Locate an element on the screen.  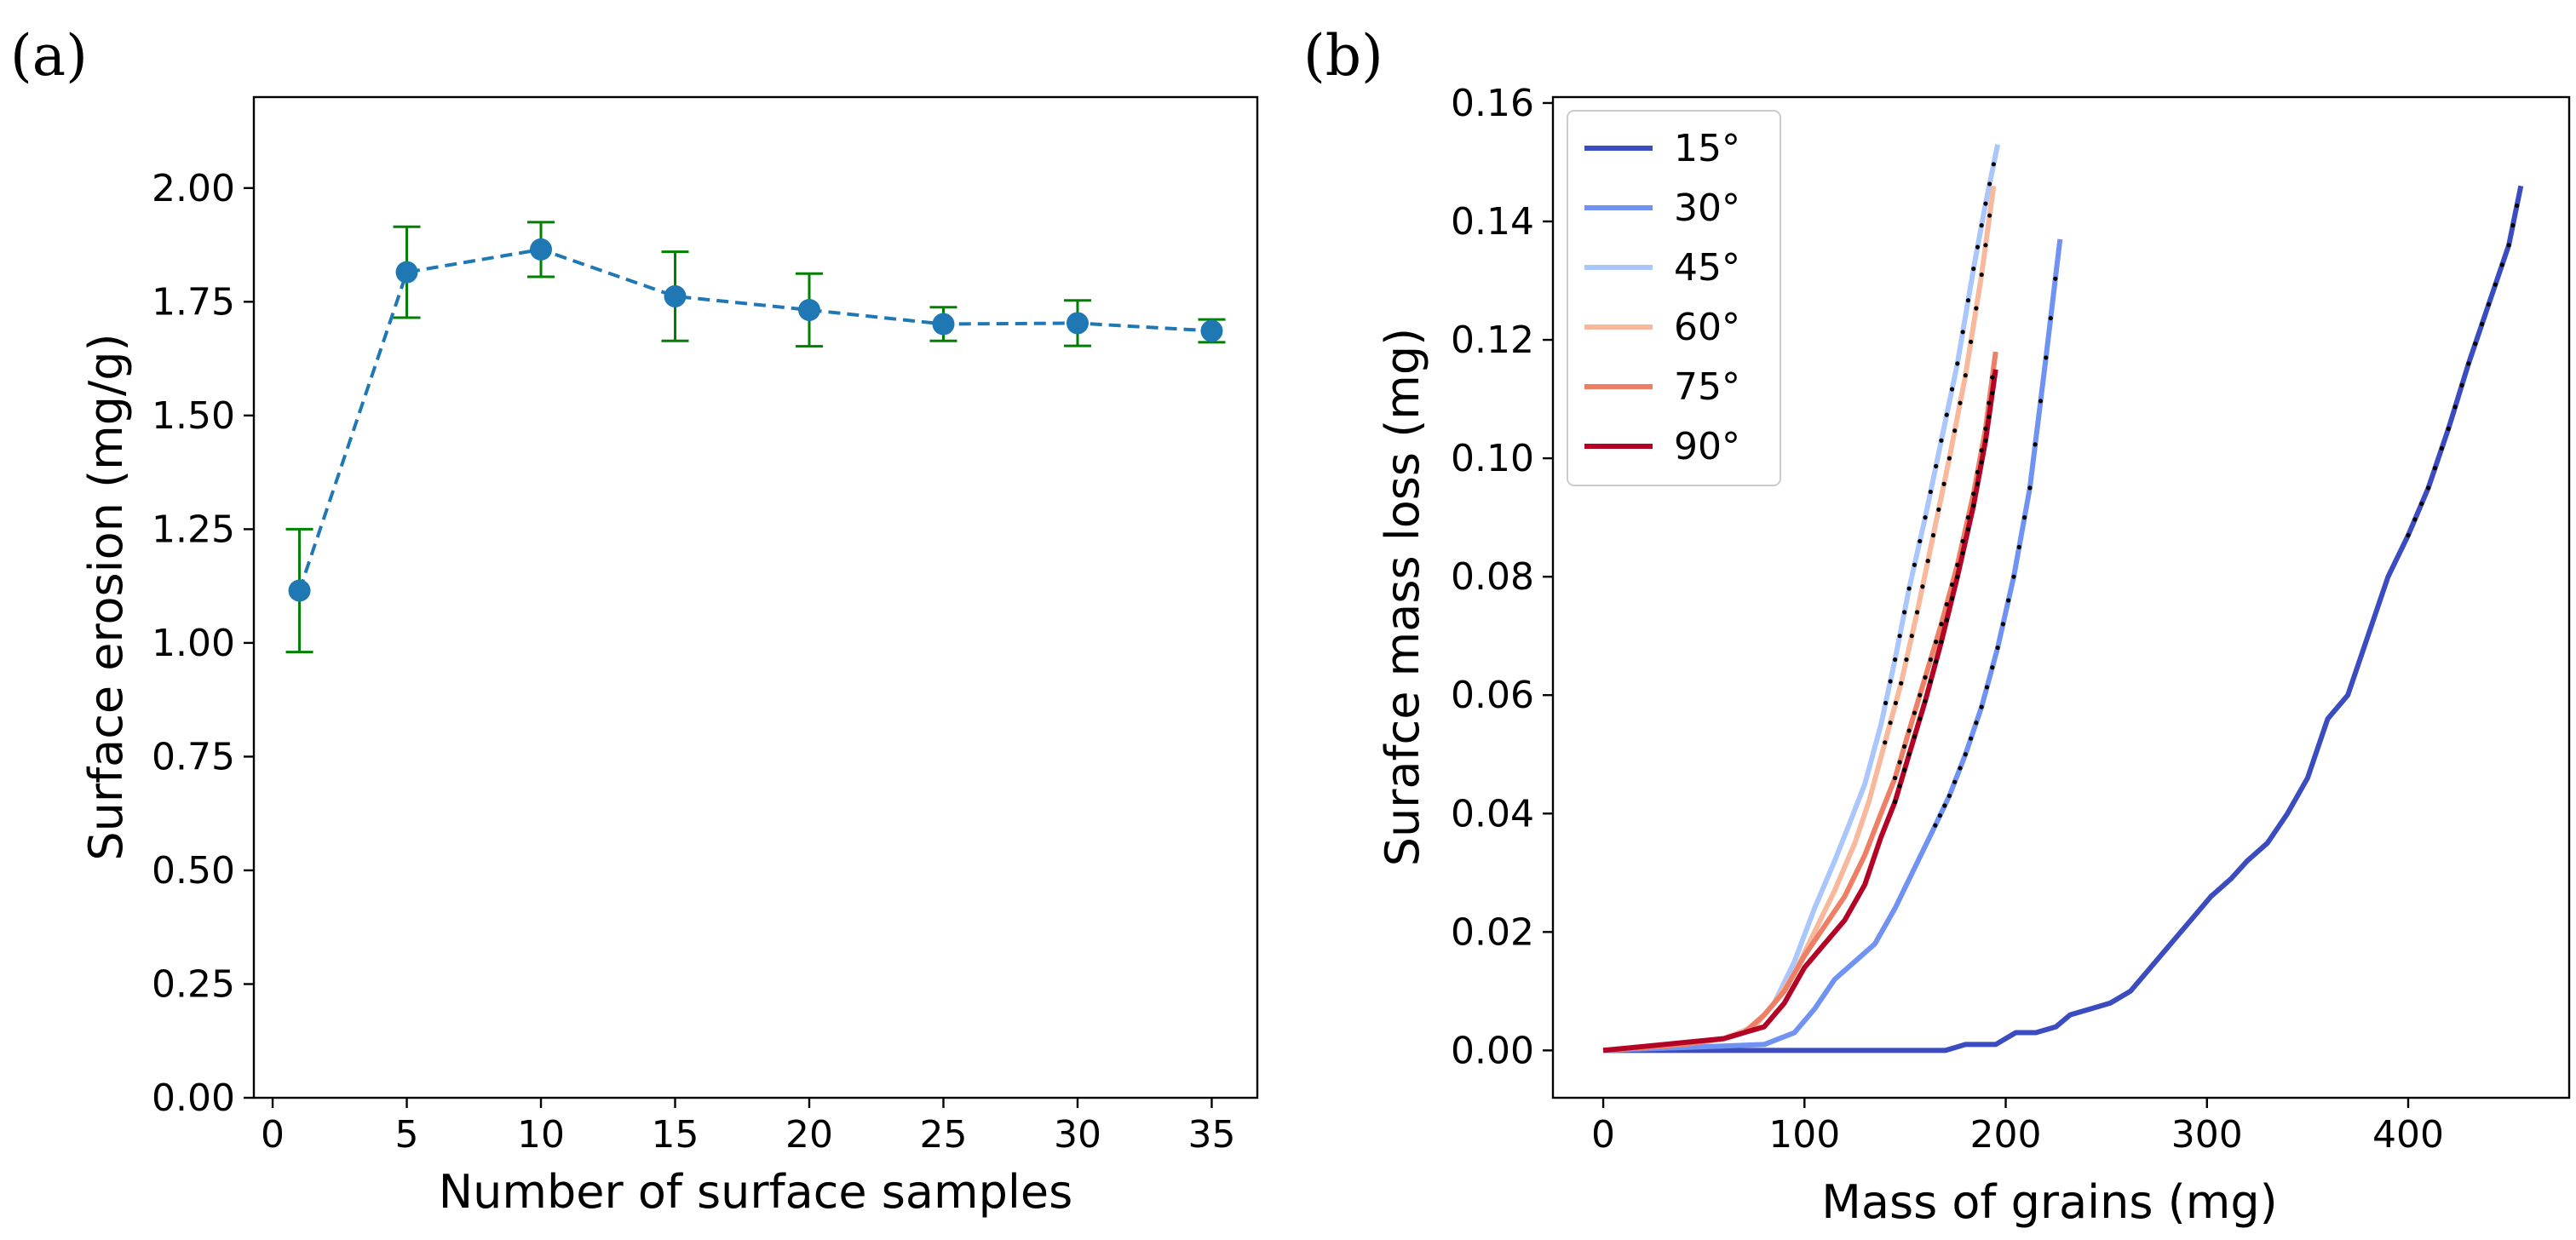
panel-a-x-tick-label: 35 is located at coordinates (1211, 1135).